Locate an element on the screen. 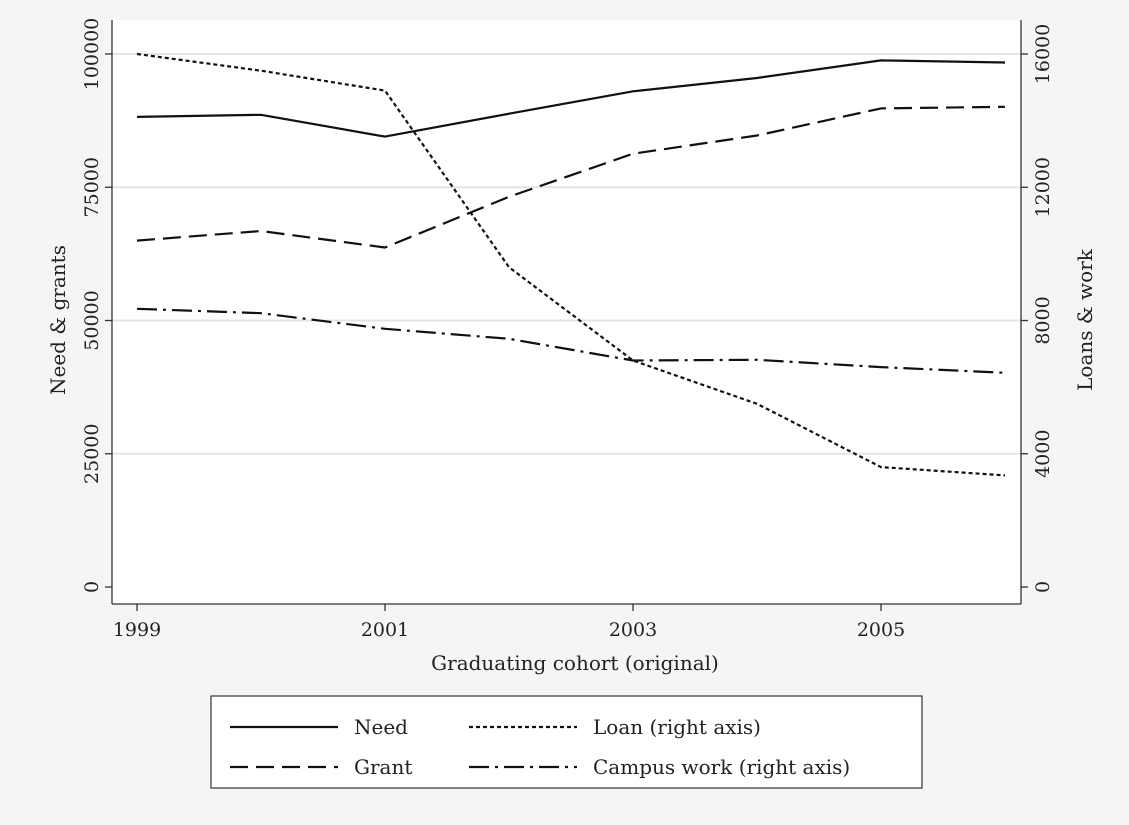  series-line-need is located at coordinates (571, 98).